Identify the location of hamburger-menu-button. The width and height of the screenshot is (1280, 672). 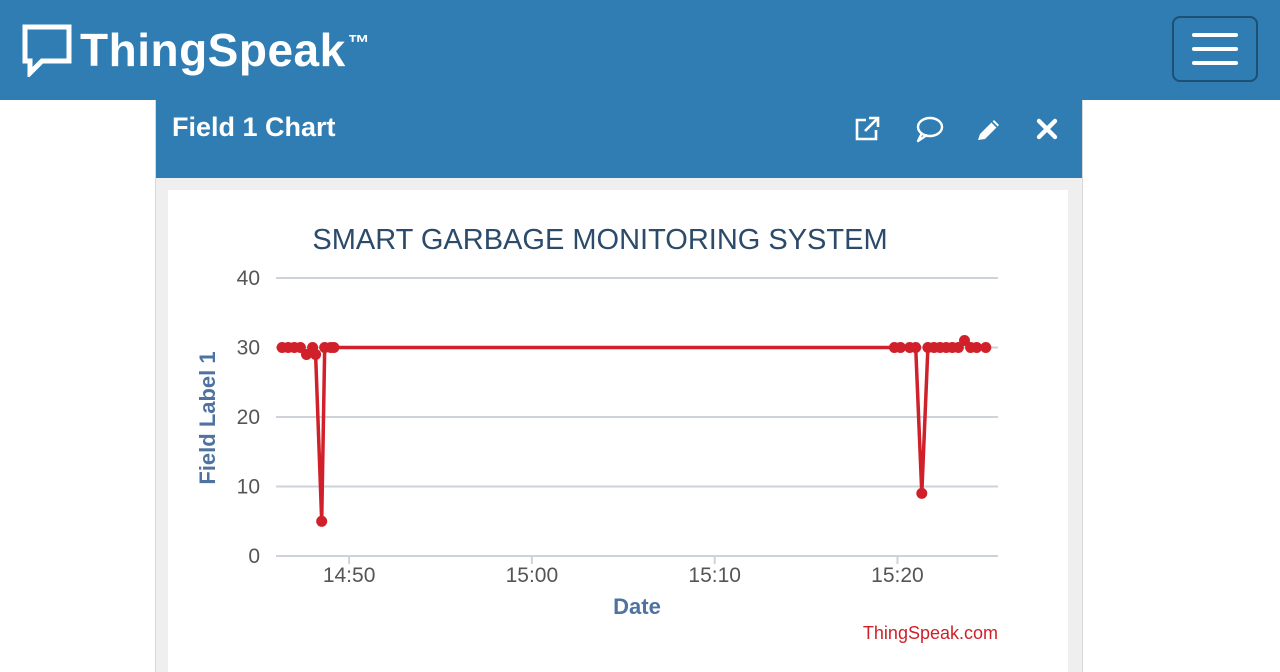
(1215, 49).